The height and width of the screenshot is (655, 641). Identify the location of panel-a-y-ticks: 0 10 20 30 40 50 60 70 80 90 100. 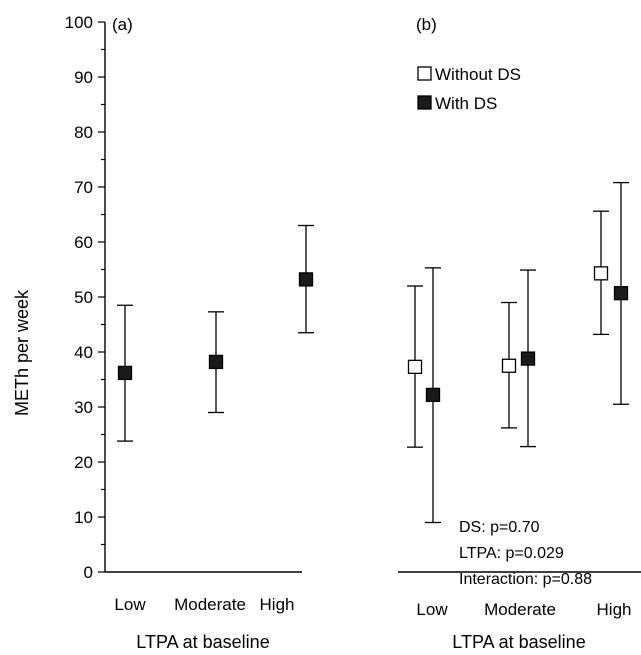
(85, 297).